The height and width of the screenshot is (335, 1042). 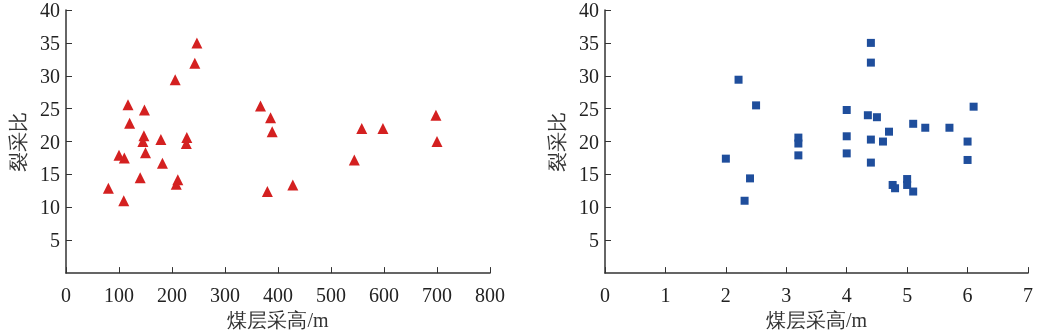 What do you see at coordinates (725, 295) in the screenshot?
I see `x-tick-label: 2` at bounding box center [725, 295].